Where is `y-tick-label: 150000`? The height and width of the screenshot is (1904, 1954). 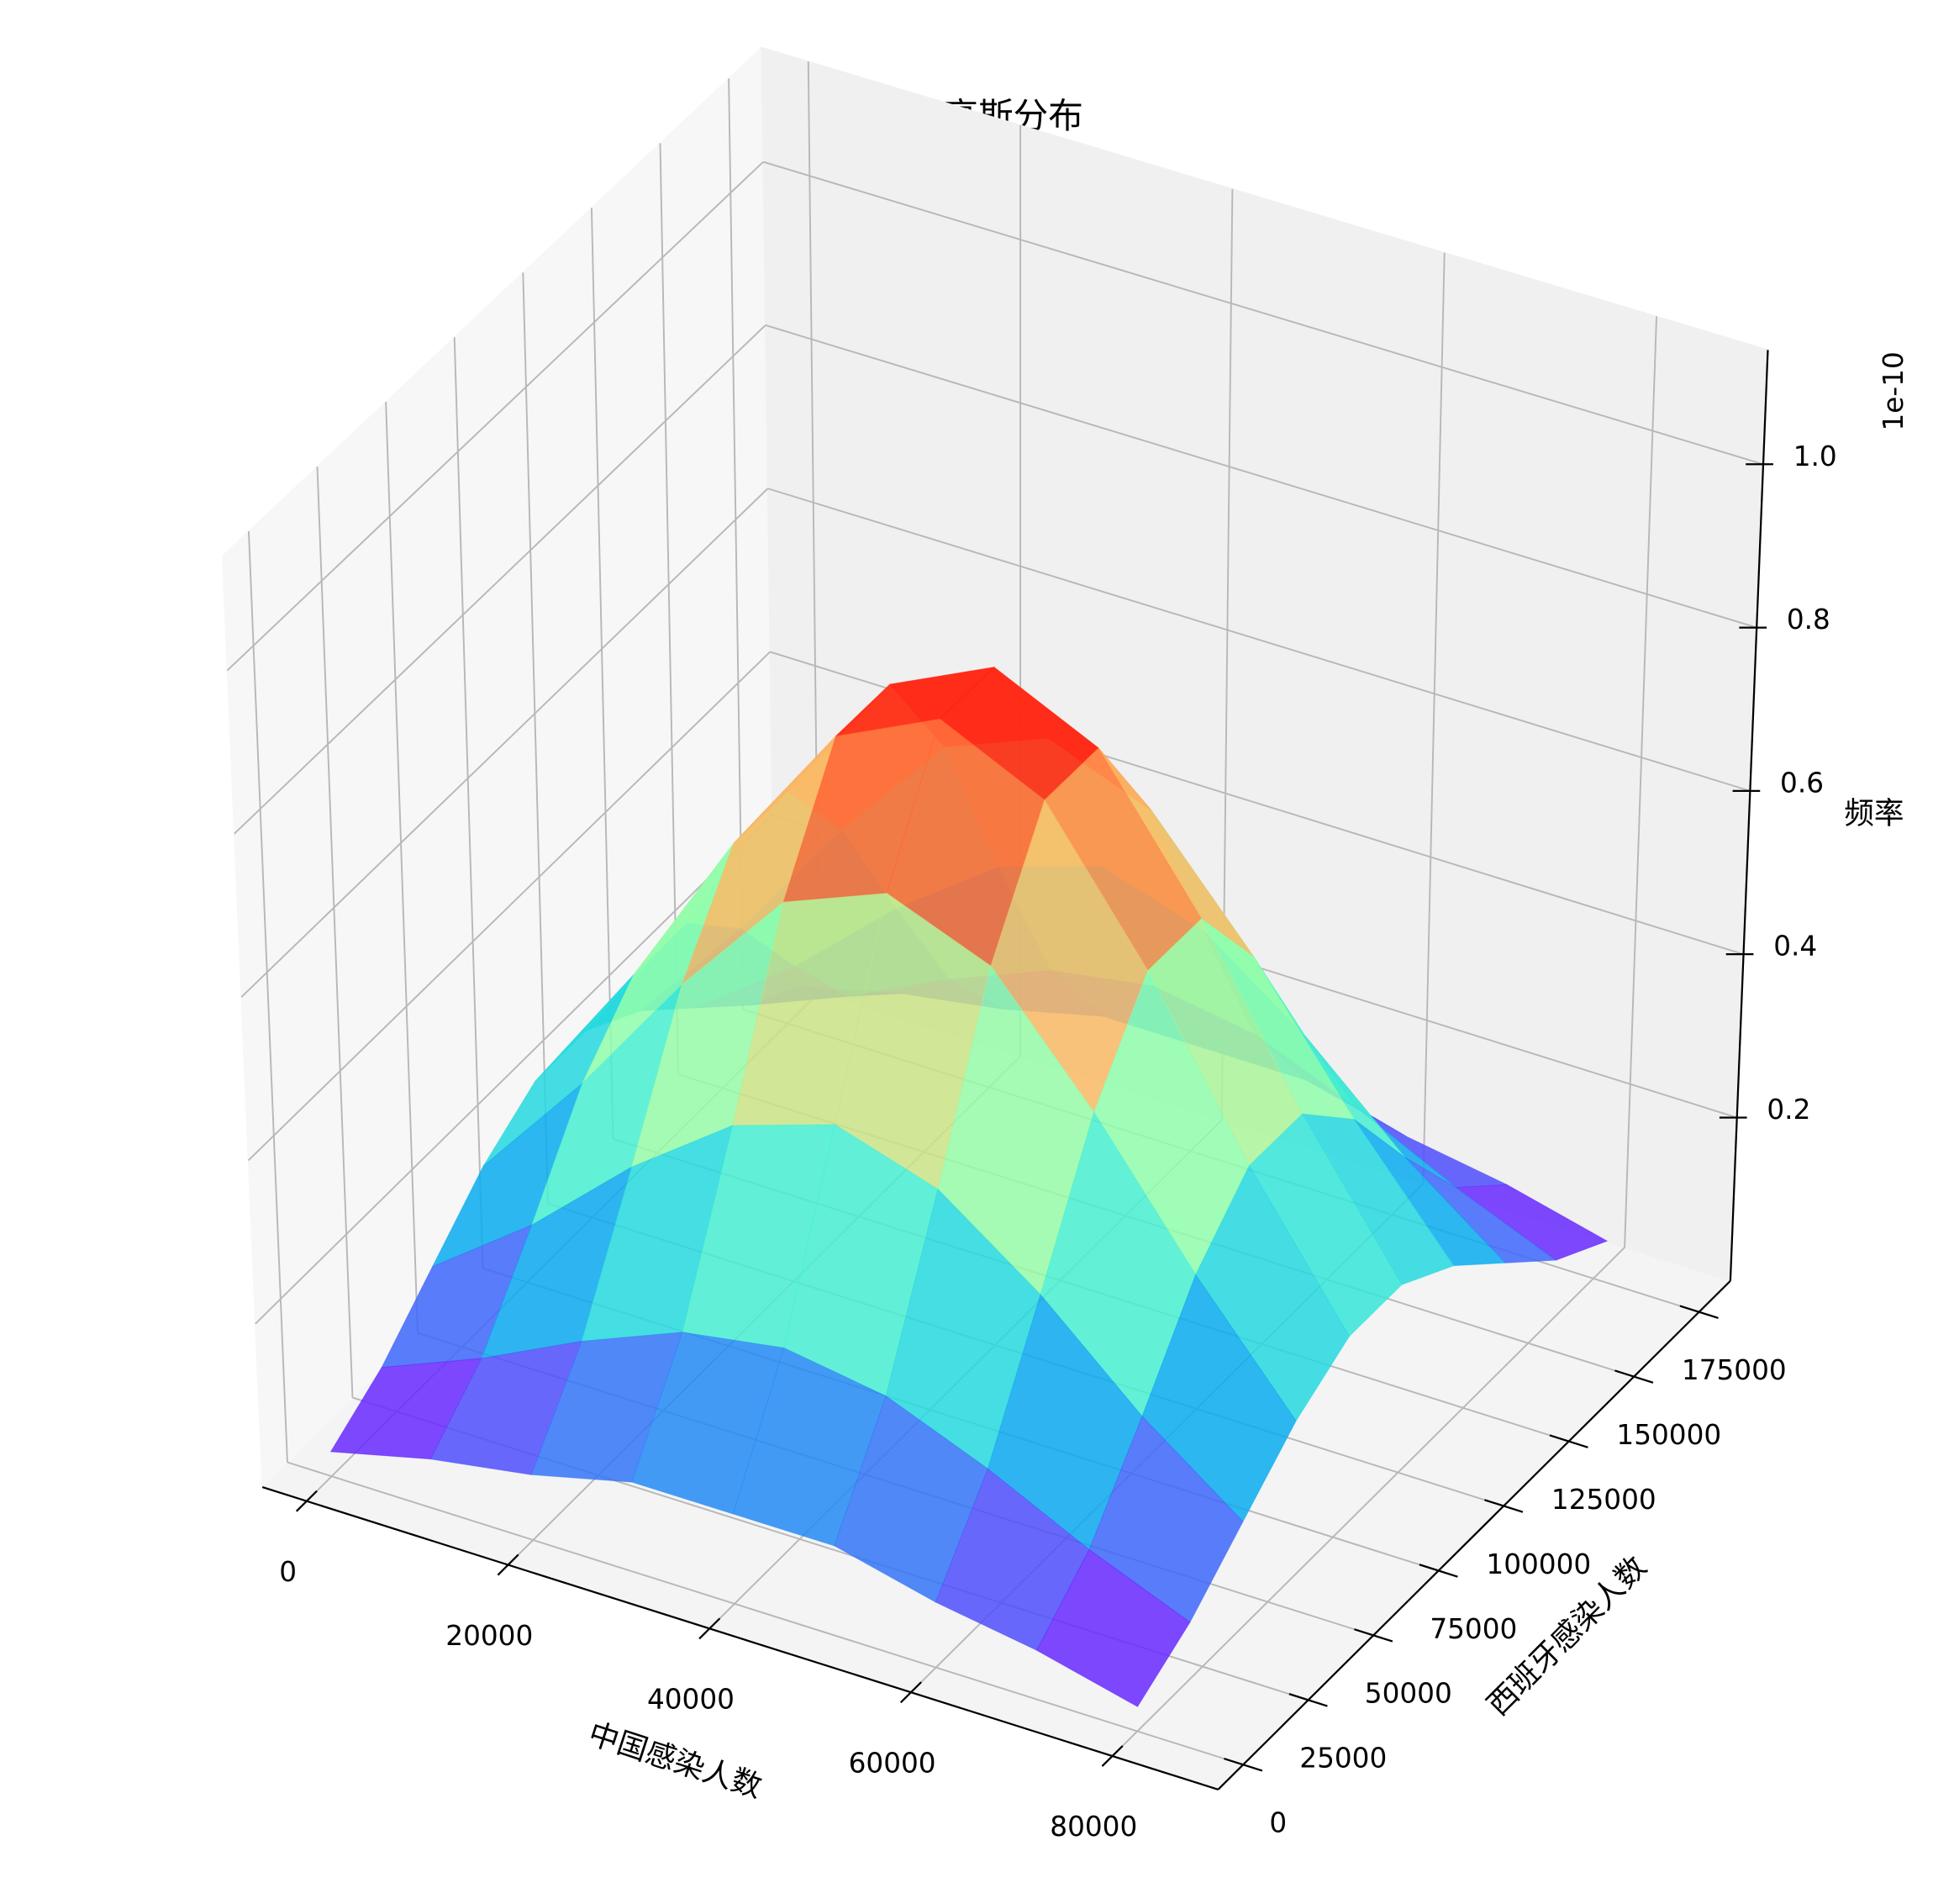
y-tick-label: 150000 is located at coordinates (1668, 1435).